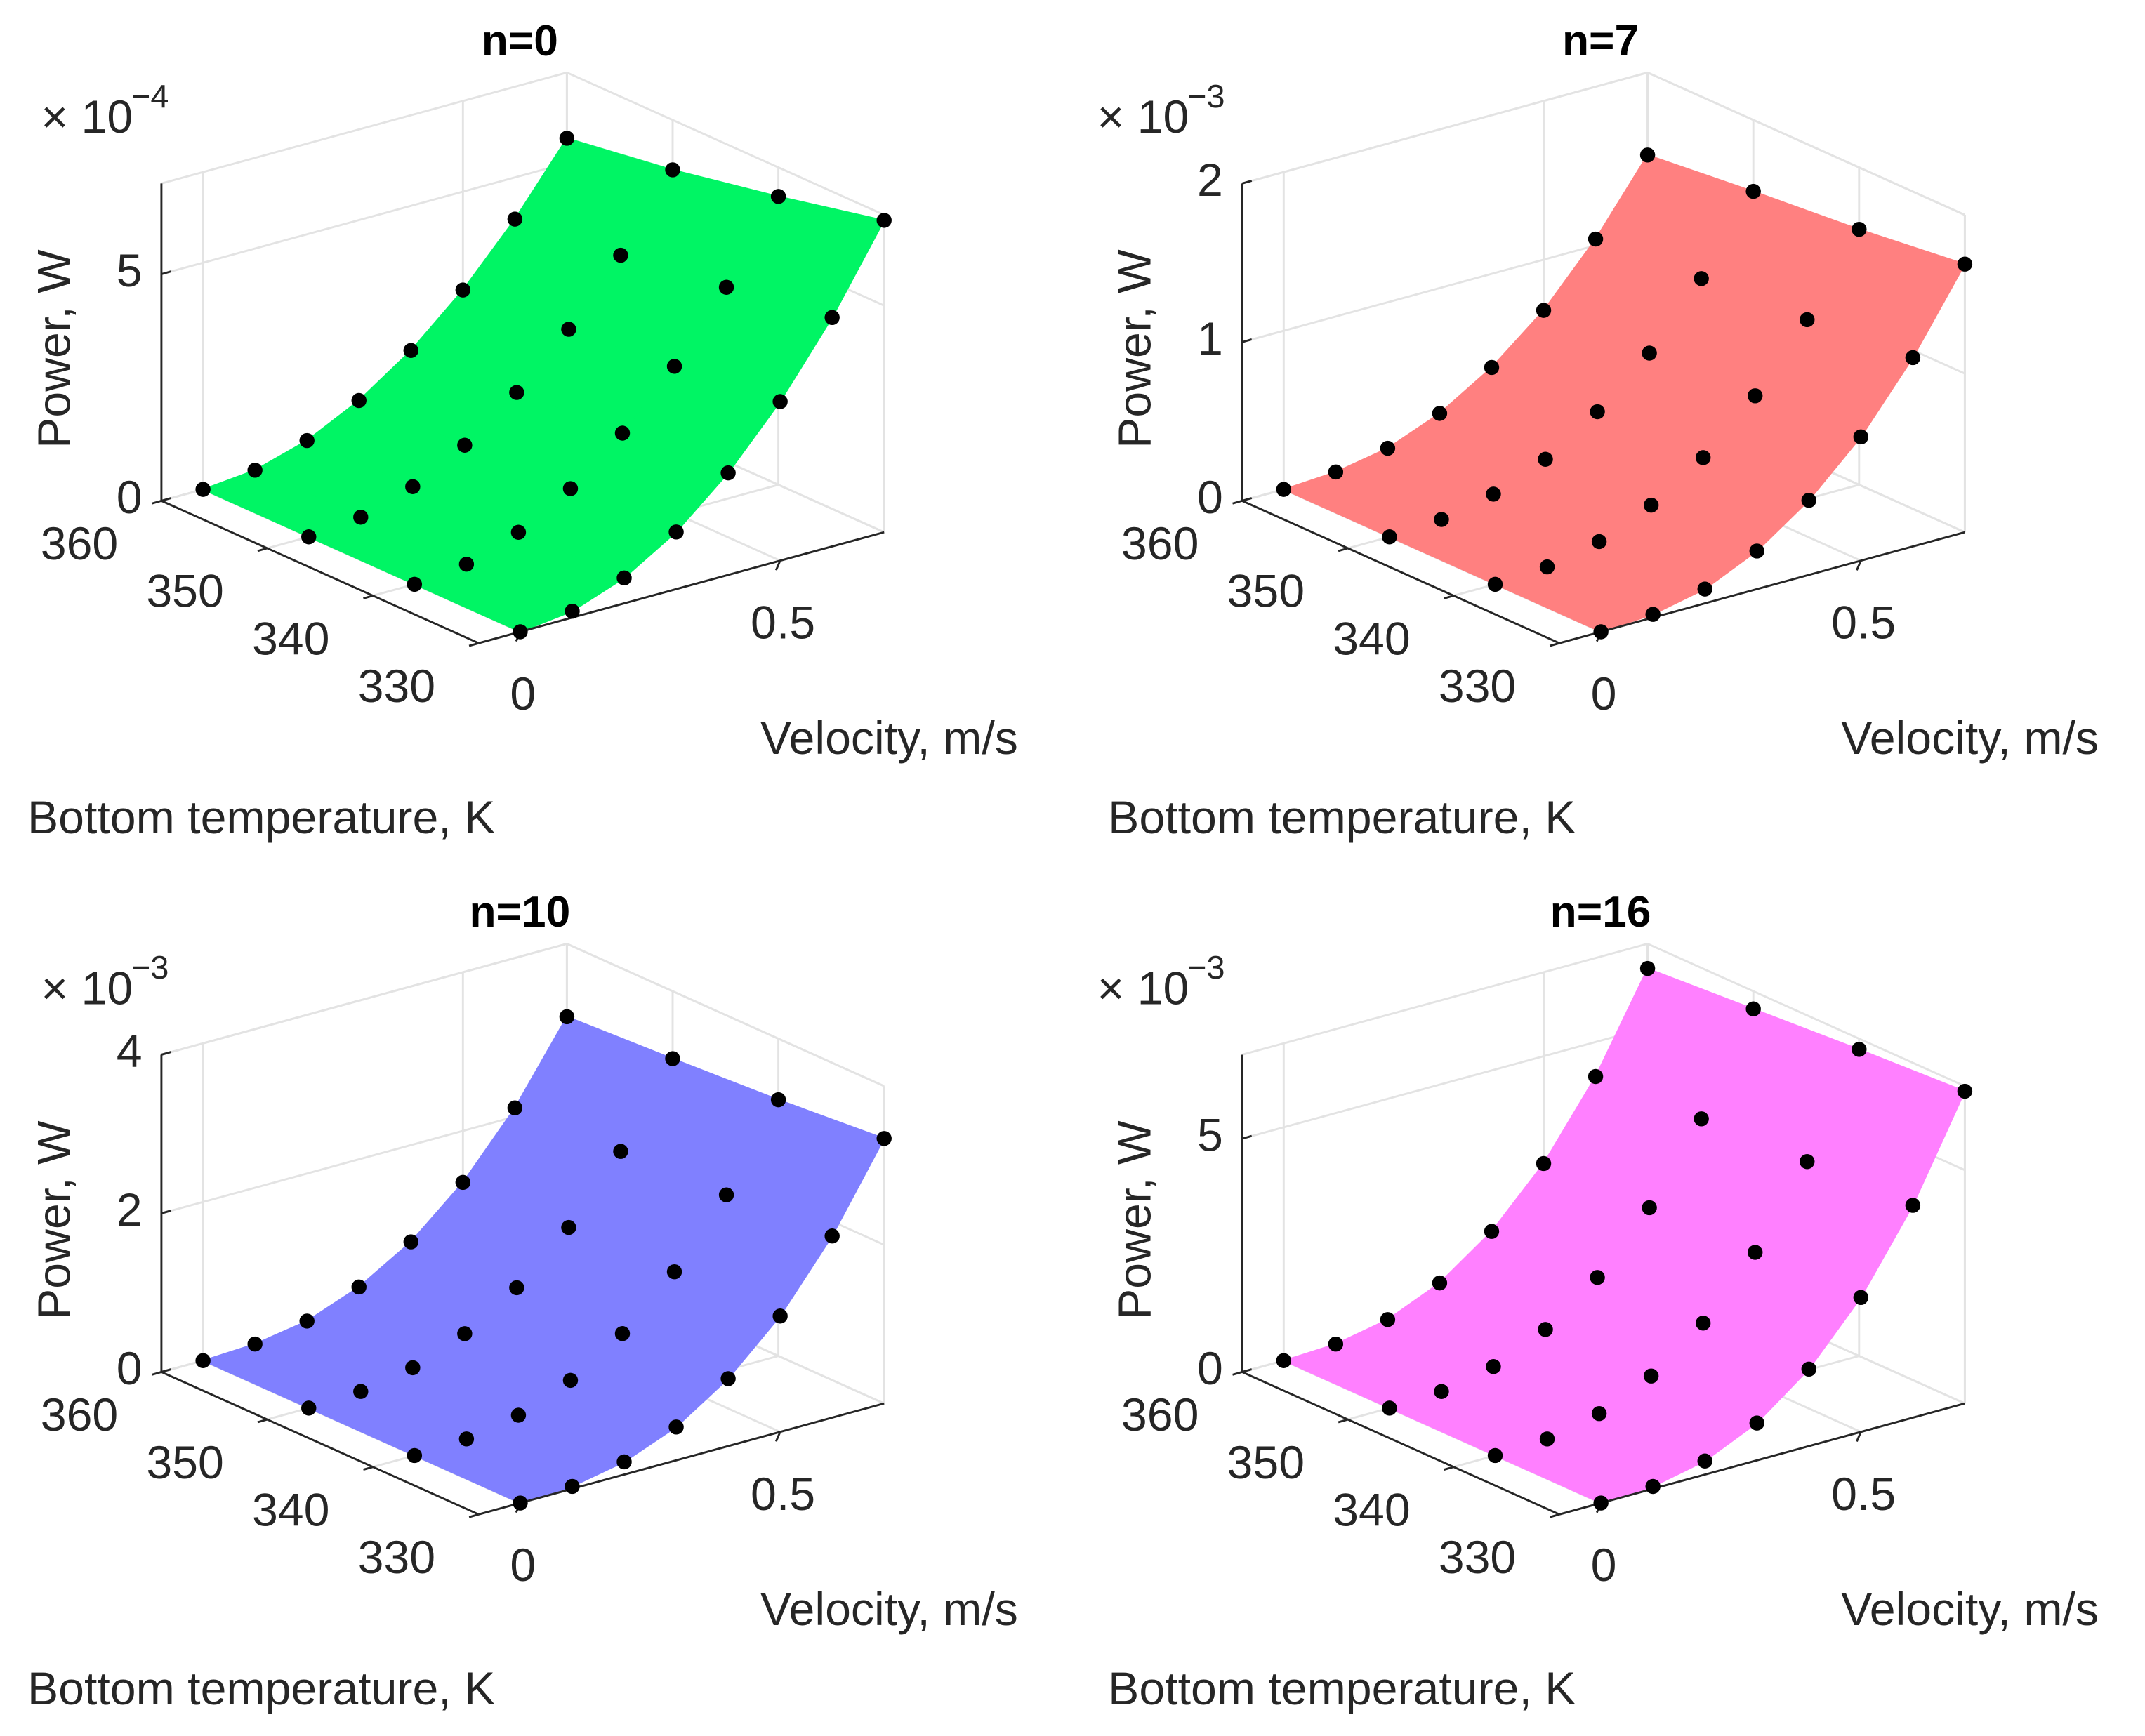 Image resolution: width=2145 pixels, height=1736 pixels. I want to click on x-tick-label: 0.5, so click(783, 1494).